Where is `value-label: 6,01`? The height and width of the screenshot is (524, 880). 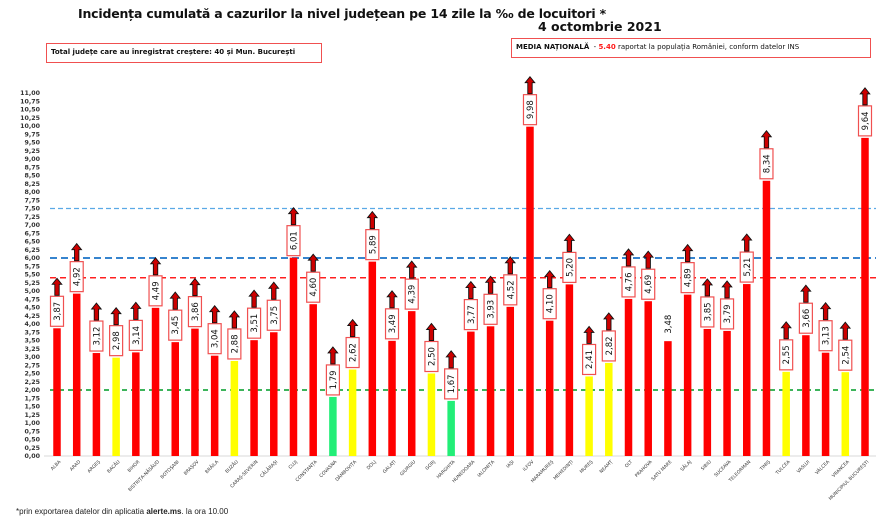
value-label: 6,01 is located at coordinates (294, 240).